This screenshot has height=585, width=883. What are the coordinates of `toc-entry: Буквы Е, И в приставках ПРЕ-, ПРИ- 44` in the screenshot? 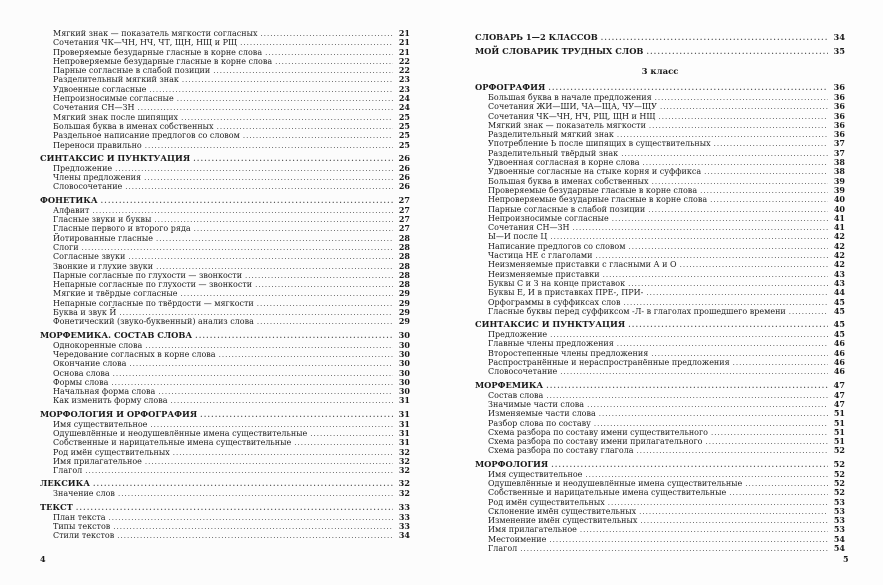 It's located at (660, 292).